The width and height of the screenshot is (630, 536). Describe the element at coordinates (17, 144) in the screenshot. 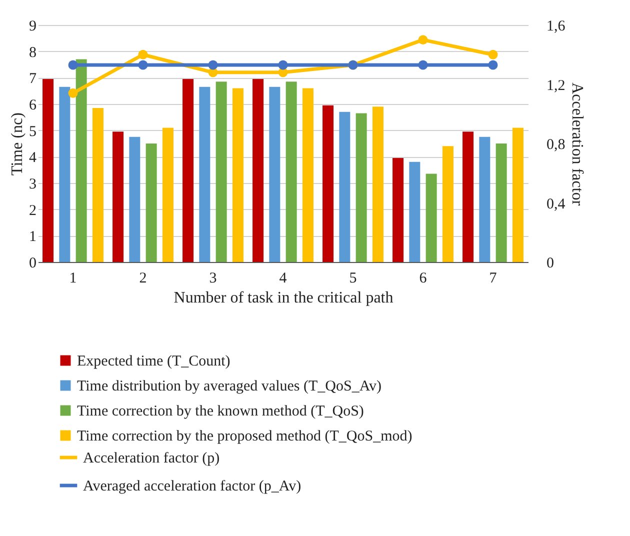

I see `y-axis-title: Time (nc)` at that location.